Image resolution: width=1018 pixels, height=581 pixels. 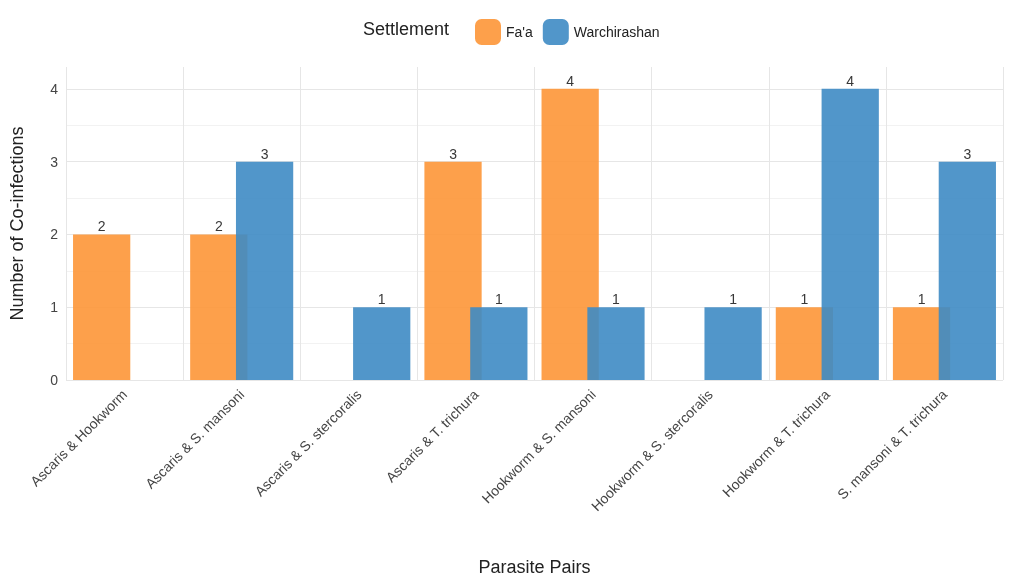 What do you see at coordinates (534, 567) in the screenshot?
I see `x-axis-title: Parasite Pairs` at bounding box center [534, 567].